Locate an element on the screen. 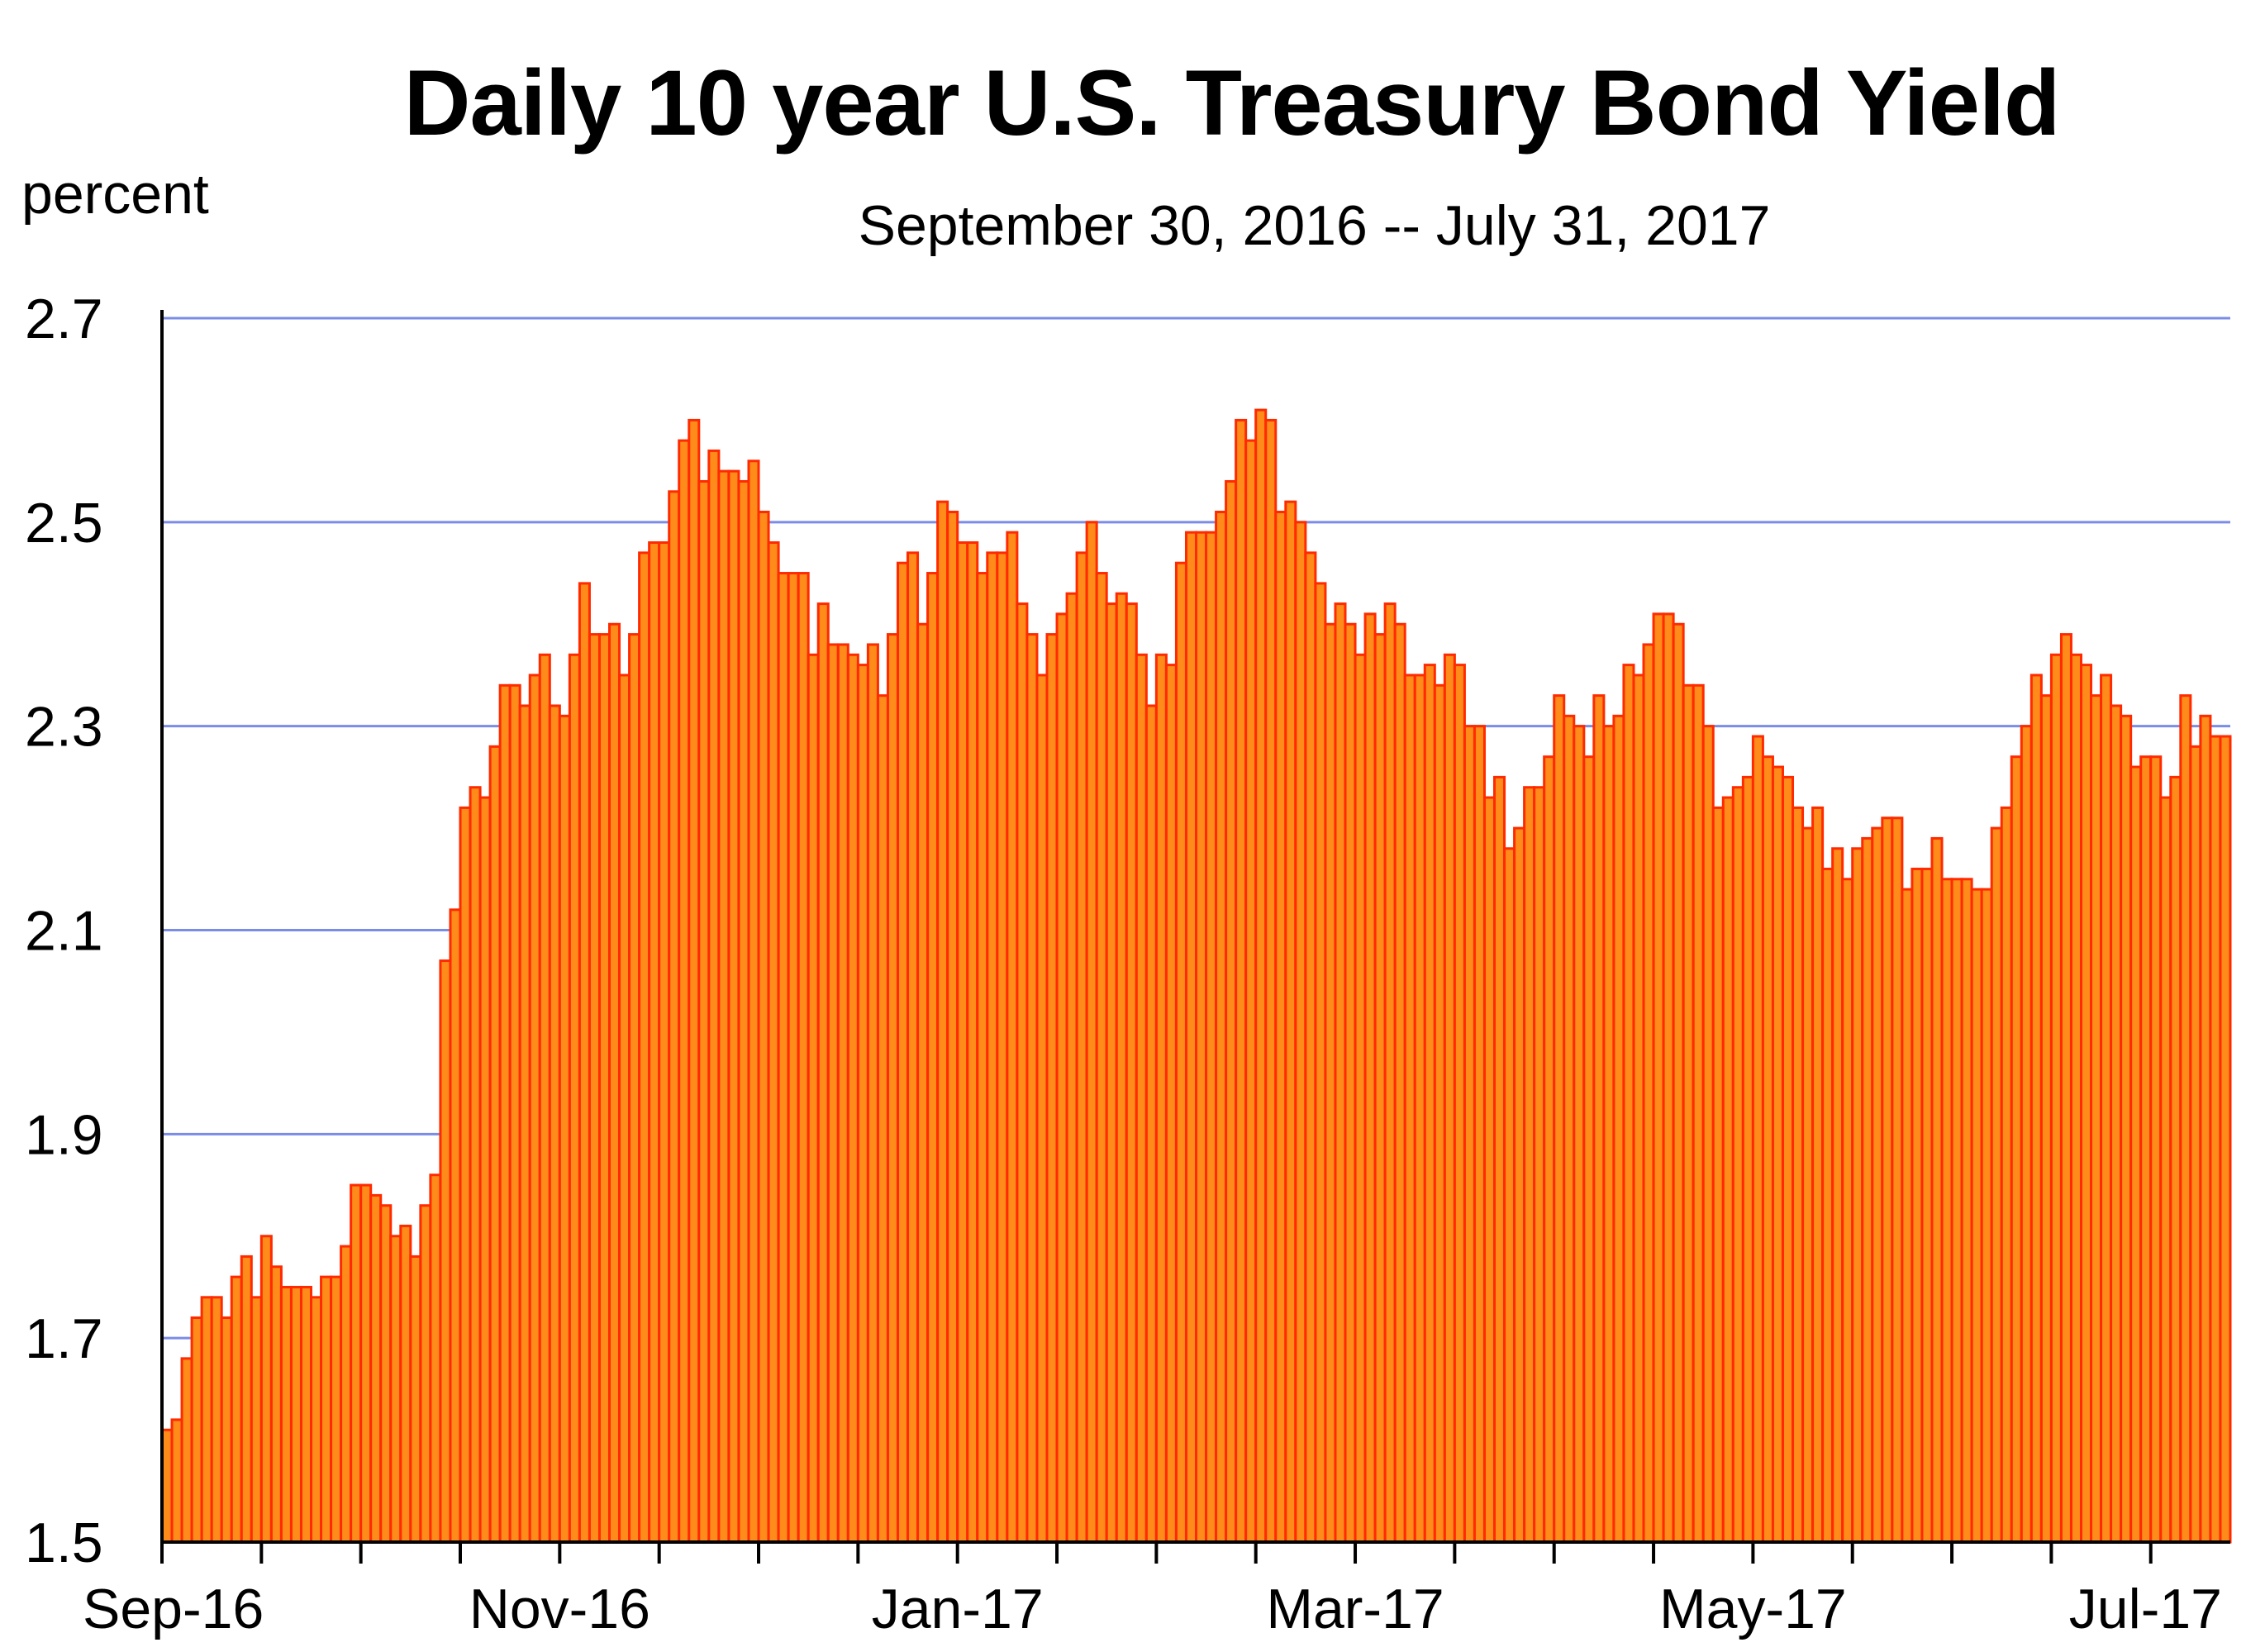 The height and width of the screenshot is (1652, 2265). x-tick-label: May-17 is located at coordinates (1753, 1609).